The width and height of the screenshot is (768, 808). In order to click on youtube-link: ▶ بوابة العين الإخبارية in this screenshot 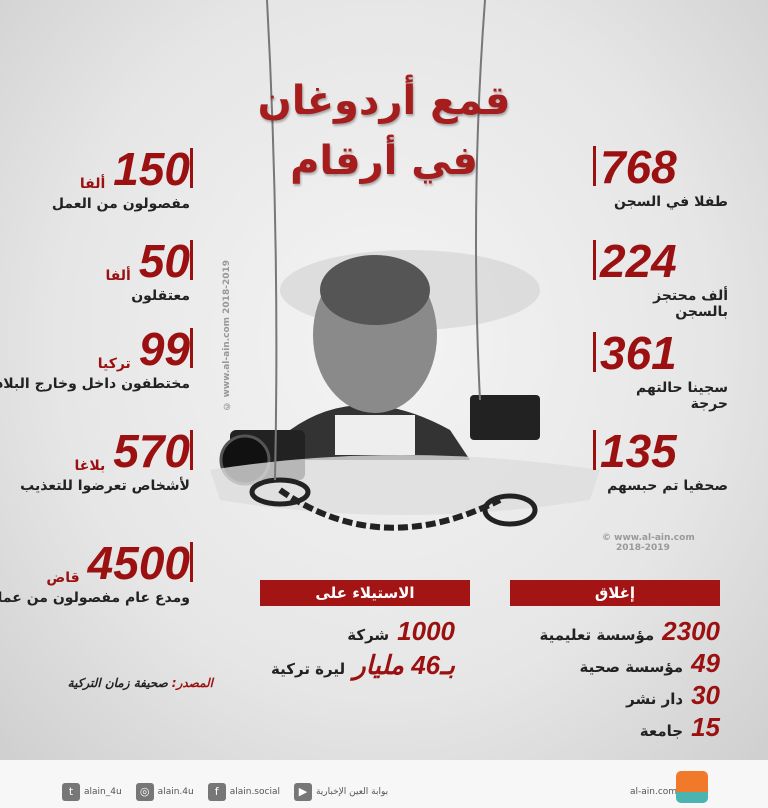, I will do `click(340, 792)`.